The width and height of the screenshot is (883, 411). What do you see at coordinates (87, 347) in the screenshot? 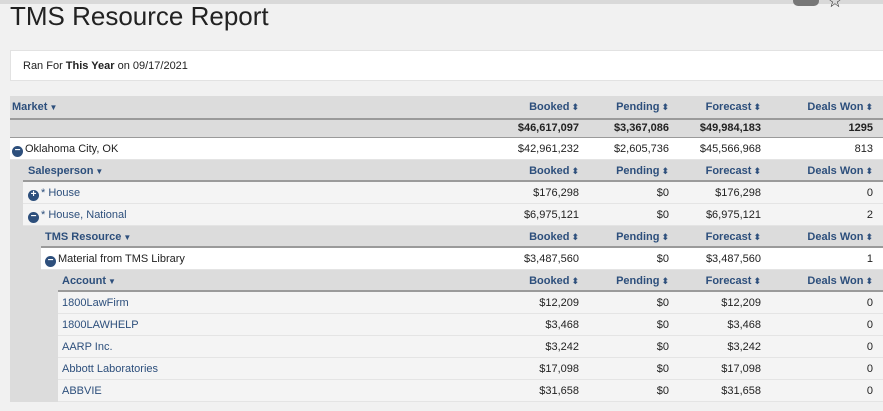
I see `account-link: AARP Inc.` at bounding box center [87, 347].